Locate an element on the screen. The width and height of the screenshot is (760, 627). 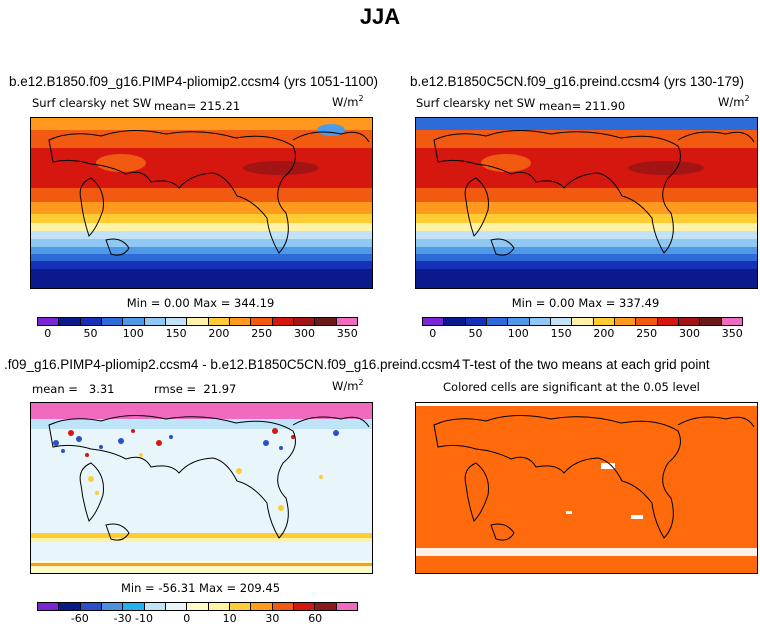
colorbar-tick-label: -60 is located at coordinates (79, 618).